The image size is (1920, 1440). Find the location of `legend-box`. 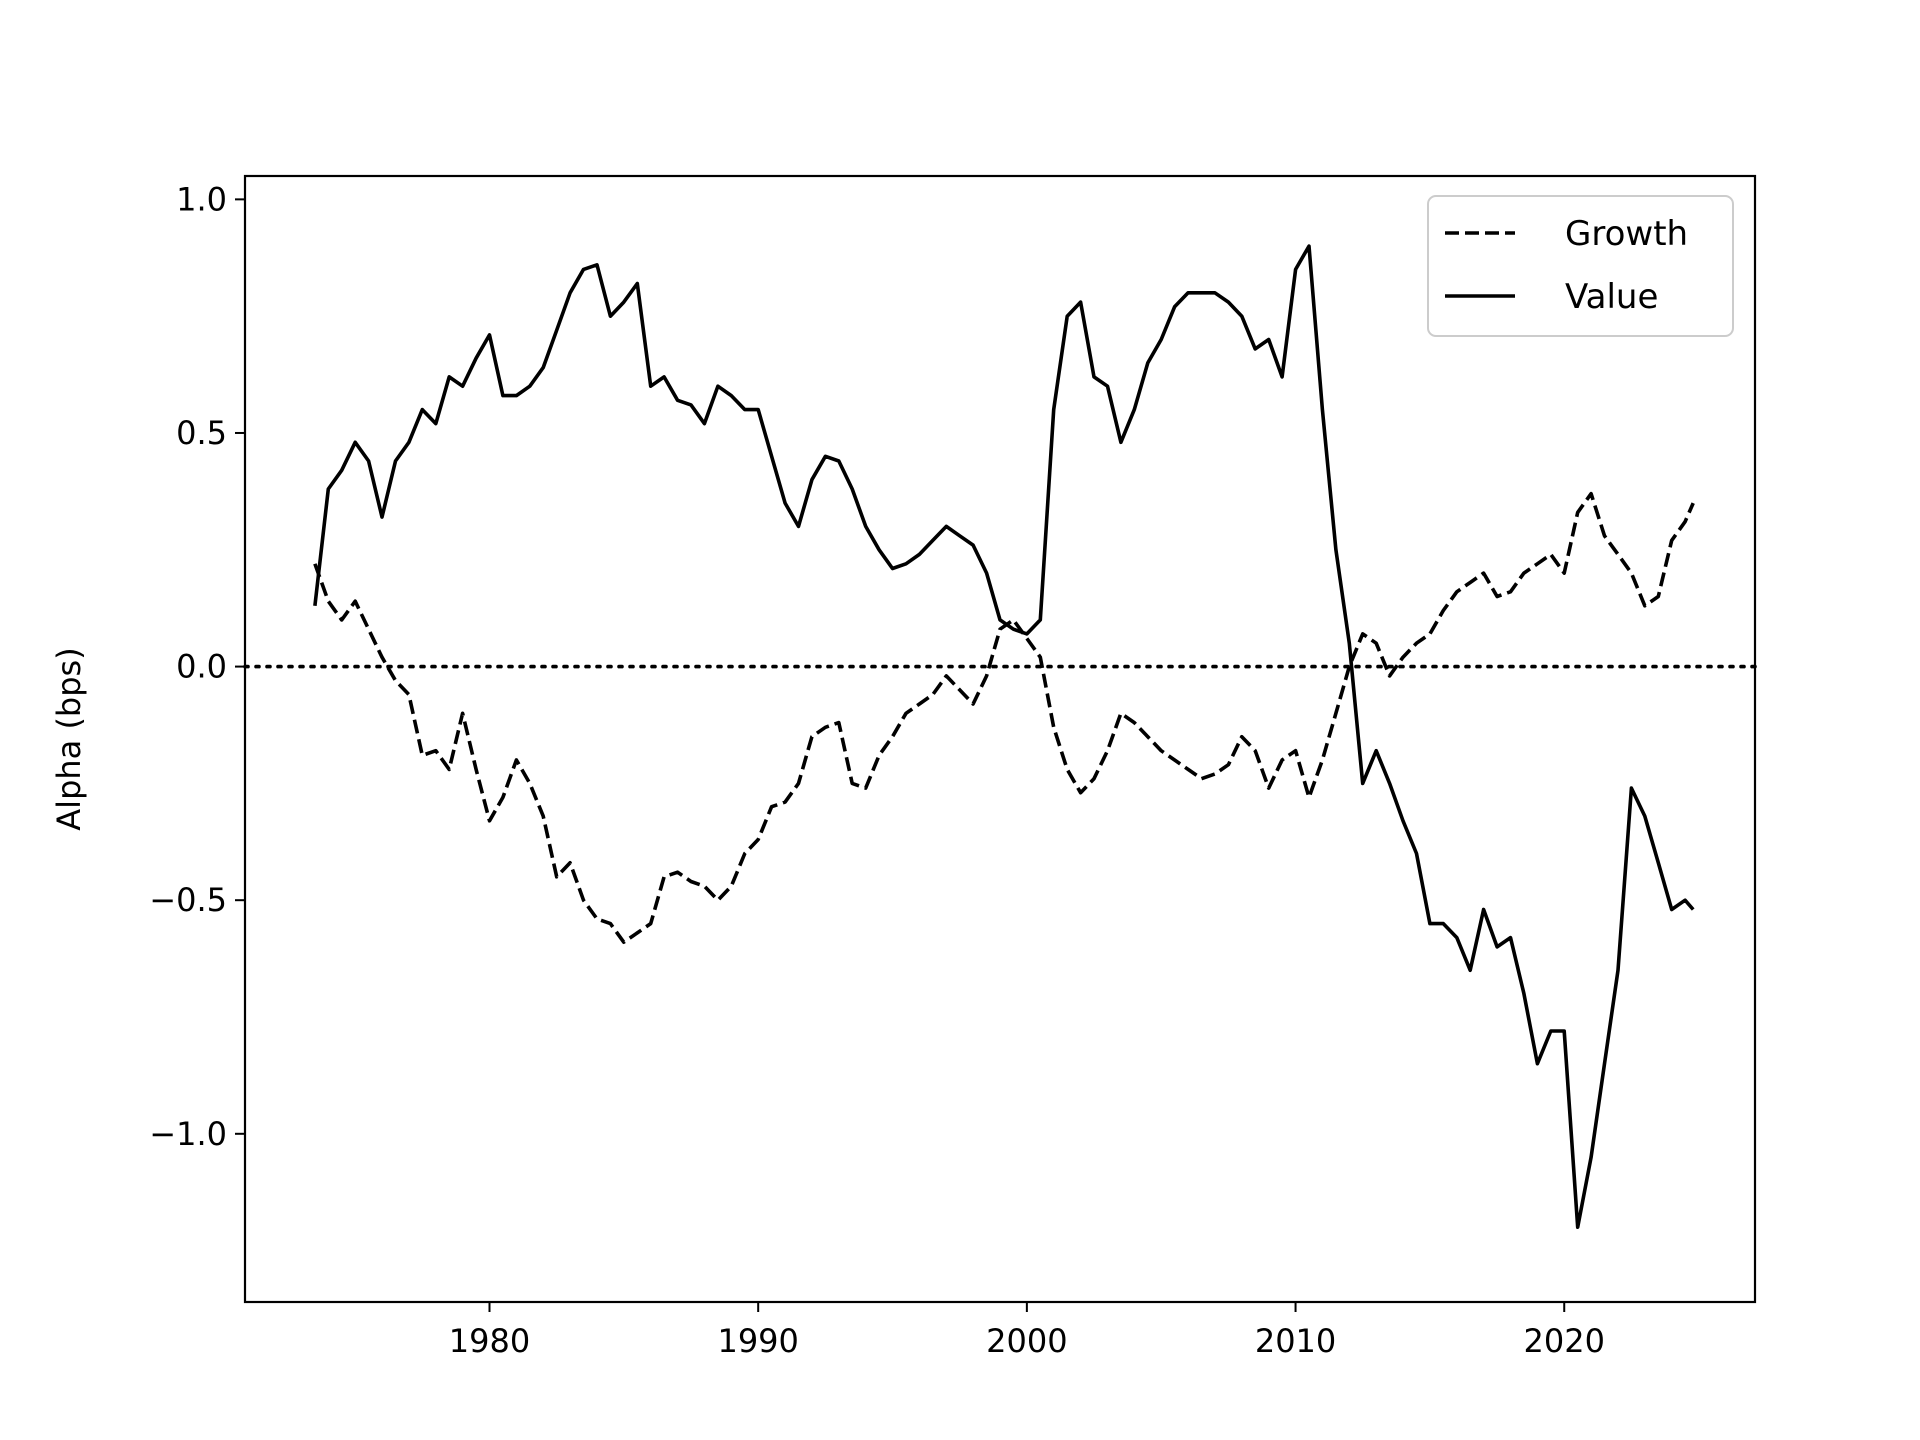

legend-box is located at coordinates (1580, 266).